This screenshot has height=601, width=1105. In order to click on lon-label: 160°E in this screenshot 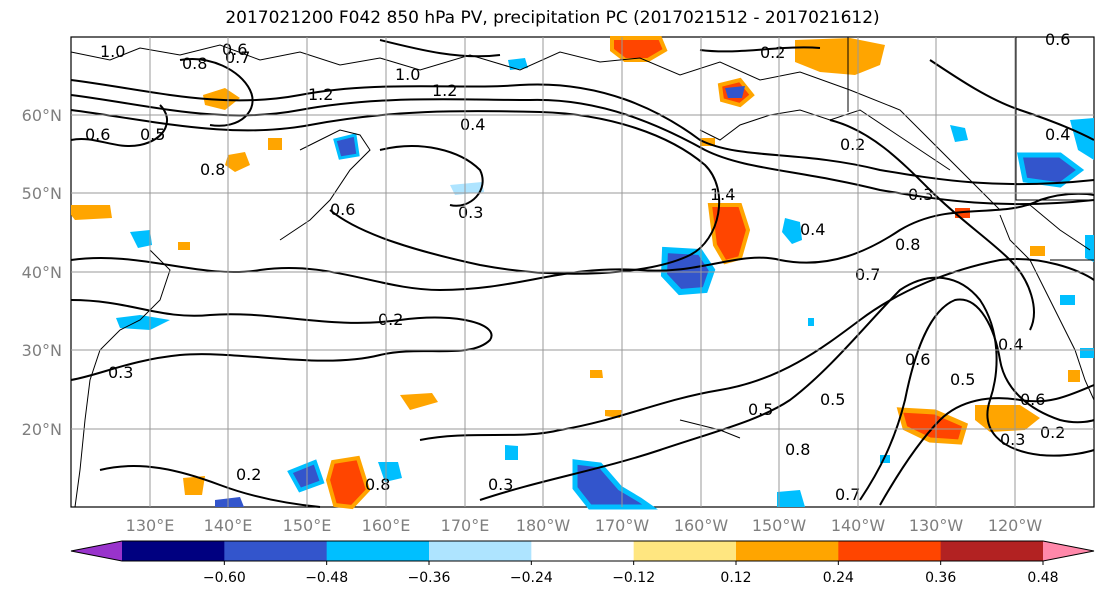, I will do `click(386, 525)`.